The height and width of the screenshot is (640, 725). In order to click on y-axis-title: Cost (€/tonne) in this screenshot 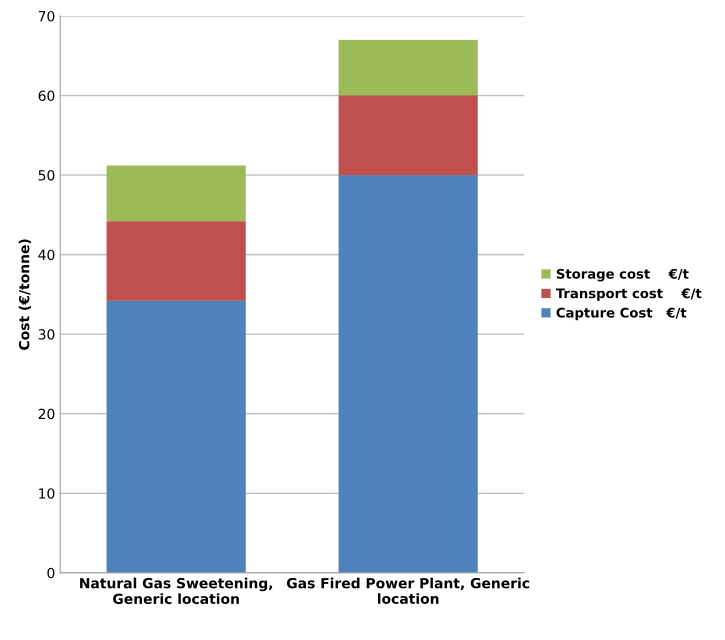, I will do `click(25, 294)`.